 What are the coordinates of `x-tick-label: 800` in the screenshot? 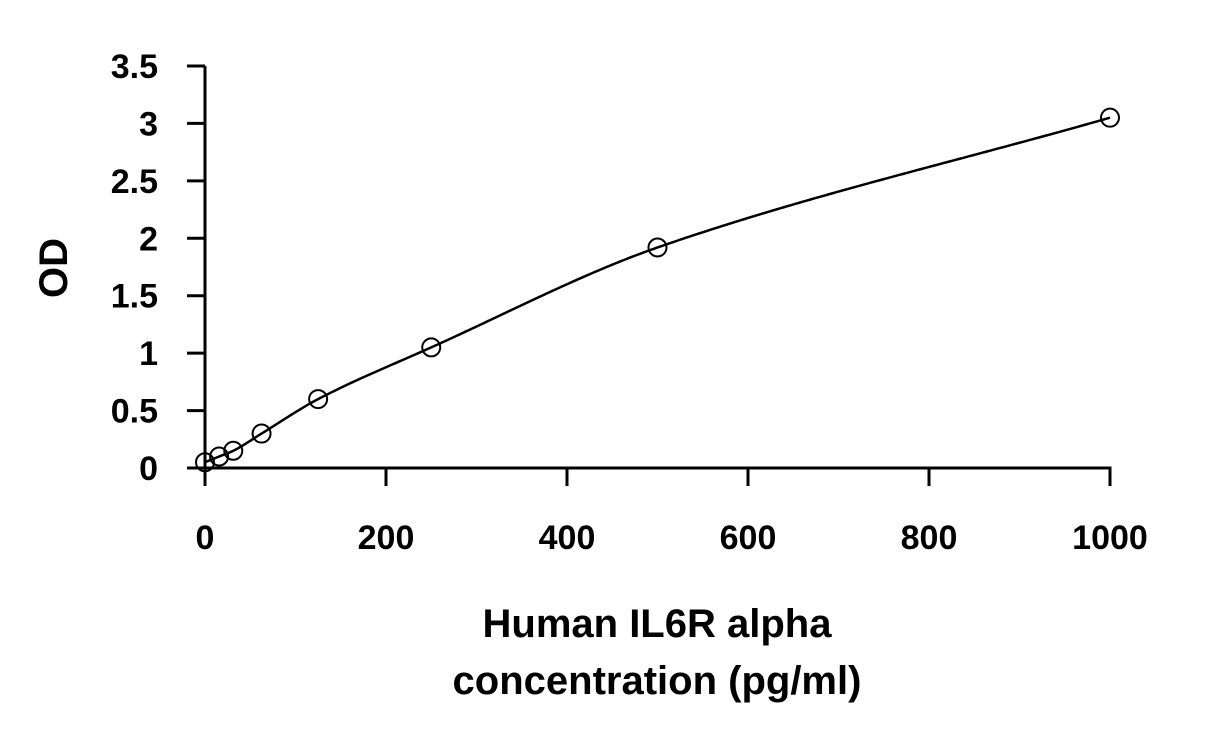 It's located at (929, 538).